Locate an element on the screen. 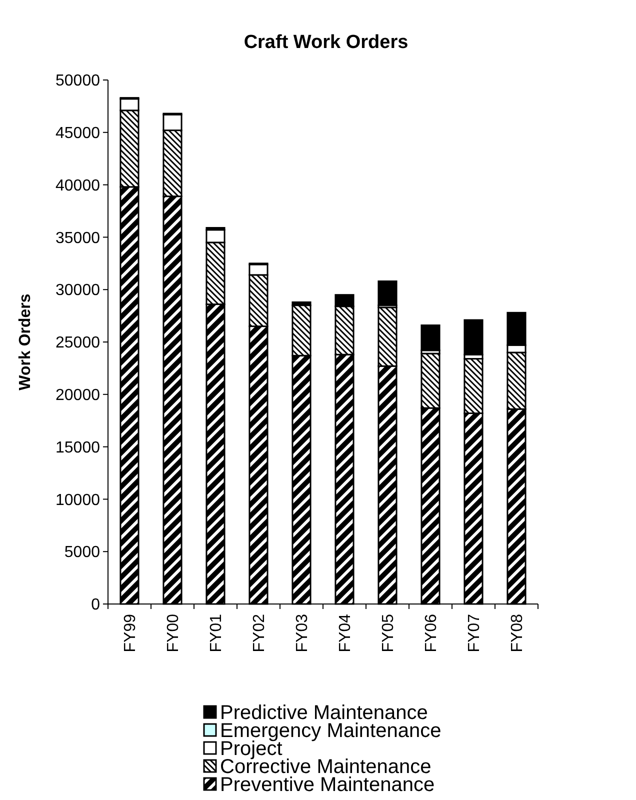 Image resolution: width=636 pixels, height=800 pixels. y-tick-label: 15000 is located at coordinates (78, 447).